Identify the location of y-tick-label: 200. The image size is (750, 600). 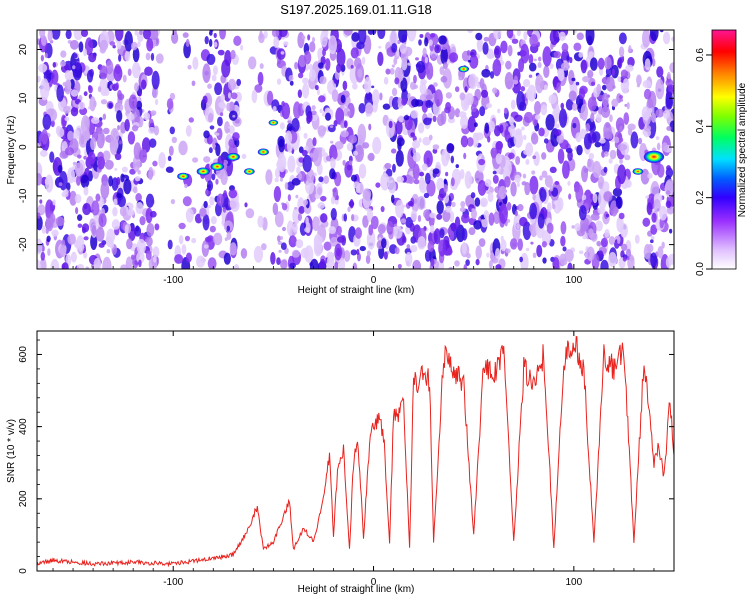
(23, 498).